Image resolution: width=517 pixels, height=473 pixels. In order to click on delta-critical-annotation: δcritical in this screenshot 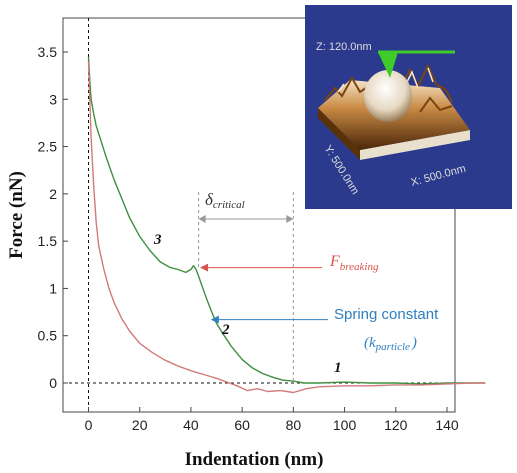, I will do `click(246, 286)`.